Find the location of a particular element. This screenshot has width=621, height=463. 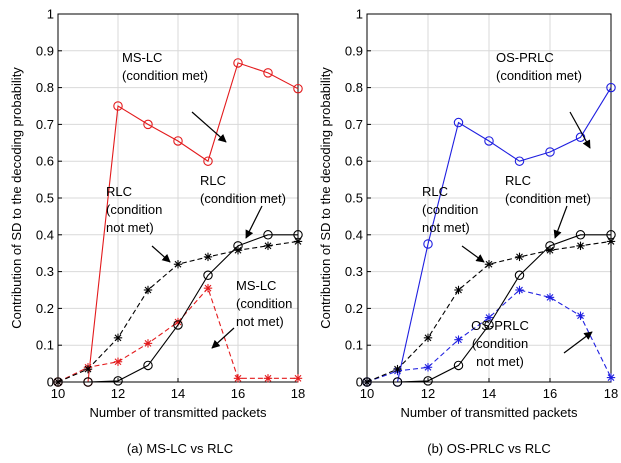

annotation: MS-LC (condition not met) is located at coordinates (251, 313).